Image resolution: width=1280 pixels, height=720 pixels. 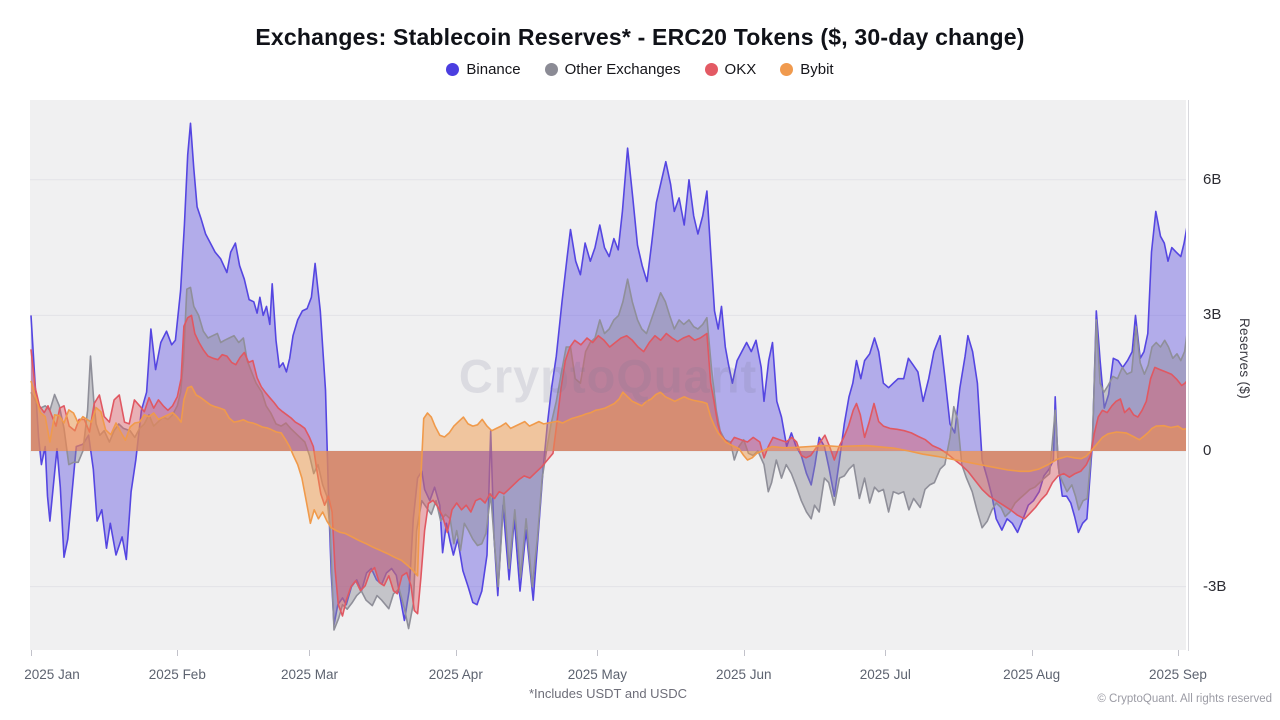 I want to click on x-tick-label: 2025 Jun, so click(x=743, y=674).